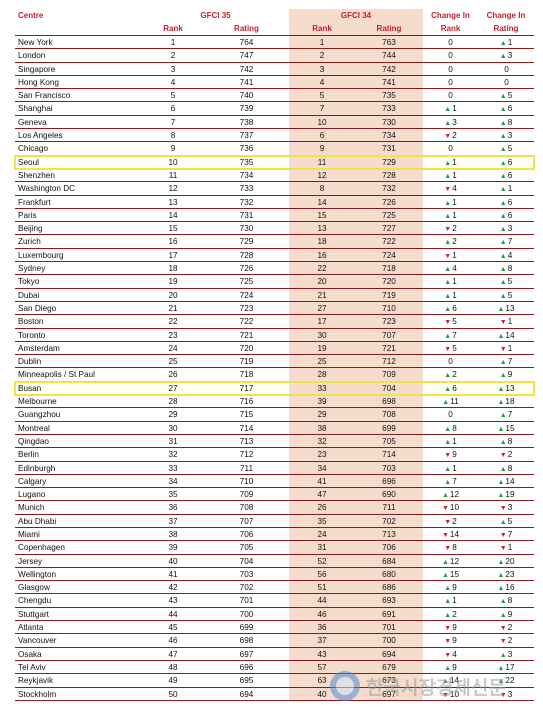 Image resolution: width=543 pixels, height=718 pixels. Describe the element at coordinates (322, 308) in the screenshot. I see `rank-34: 27` at that location.